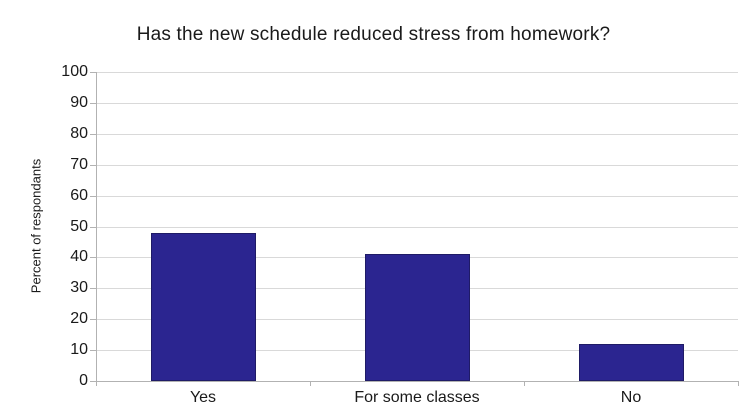 The height and width of the screenshot is (416, 747). I want to click on y-tick-label-10: 10, so click(79, 349).